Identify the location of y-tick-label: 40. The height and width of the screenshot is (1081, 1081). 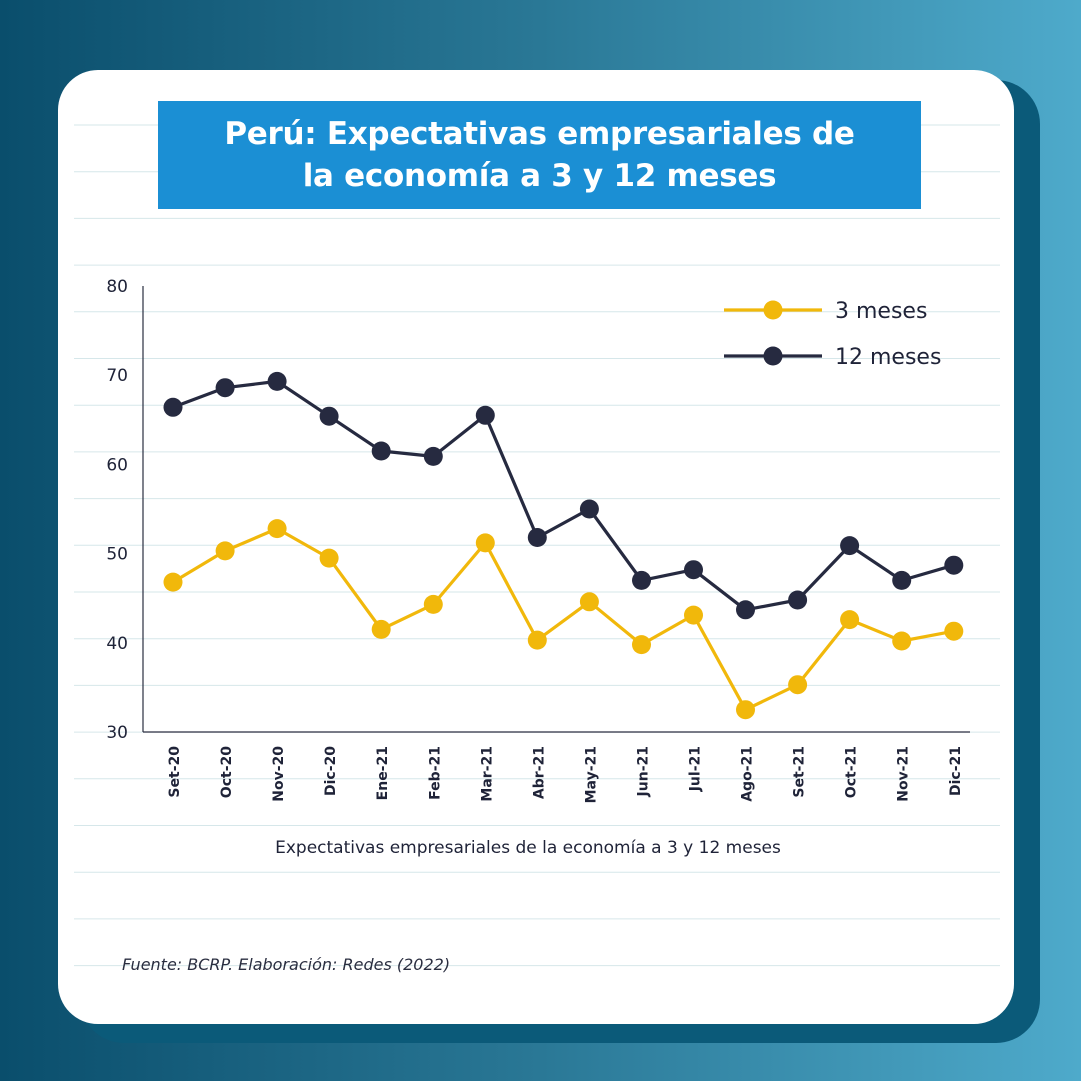
(117, 644).